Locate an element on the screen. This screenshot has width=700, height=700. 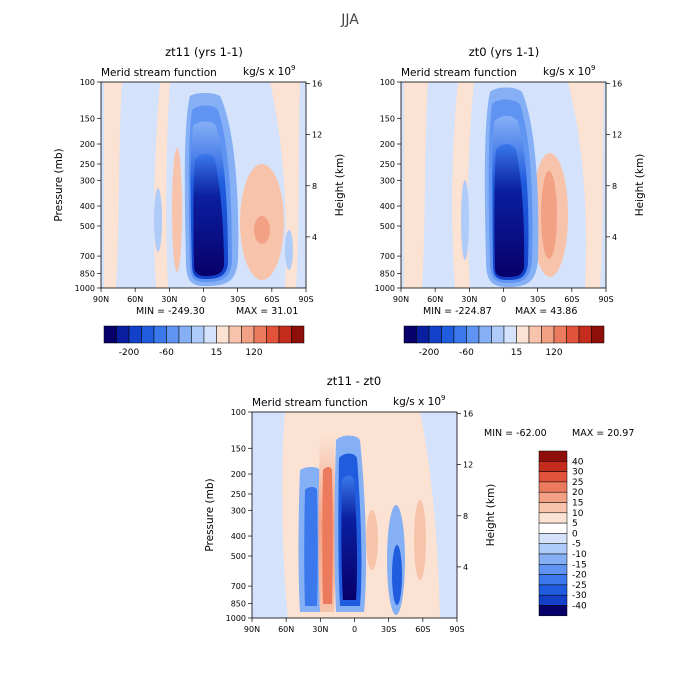
colorbar-tick-label: -40 is located at coordinates (579, 607).